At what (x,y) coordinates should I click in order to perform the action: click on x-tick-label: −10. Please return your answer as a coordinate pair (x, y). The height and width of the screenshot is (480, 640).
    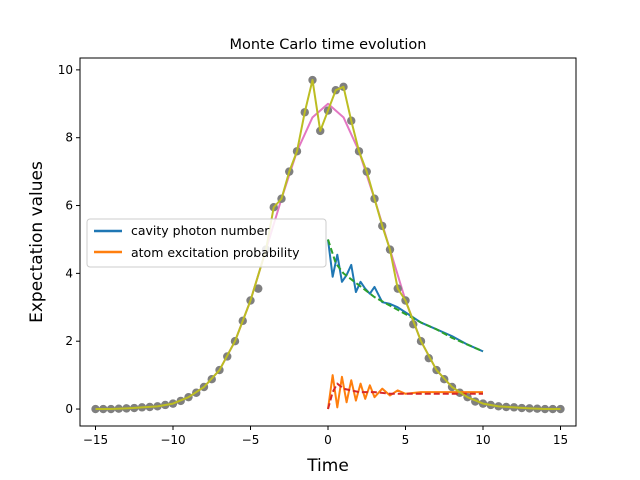
    Looking at the image, I should click on (172, 440).